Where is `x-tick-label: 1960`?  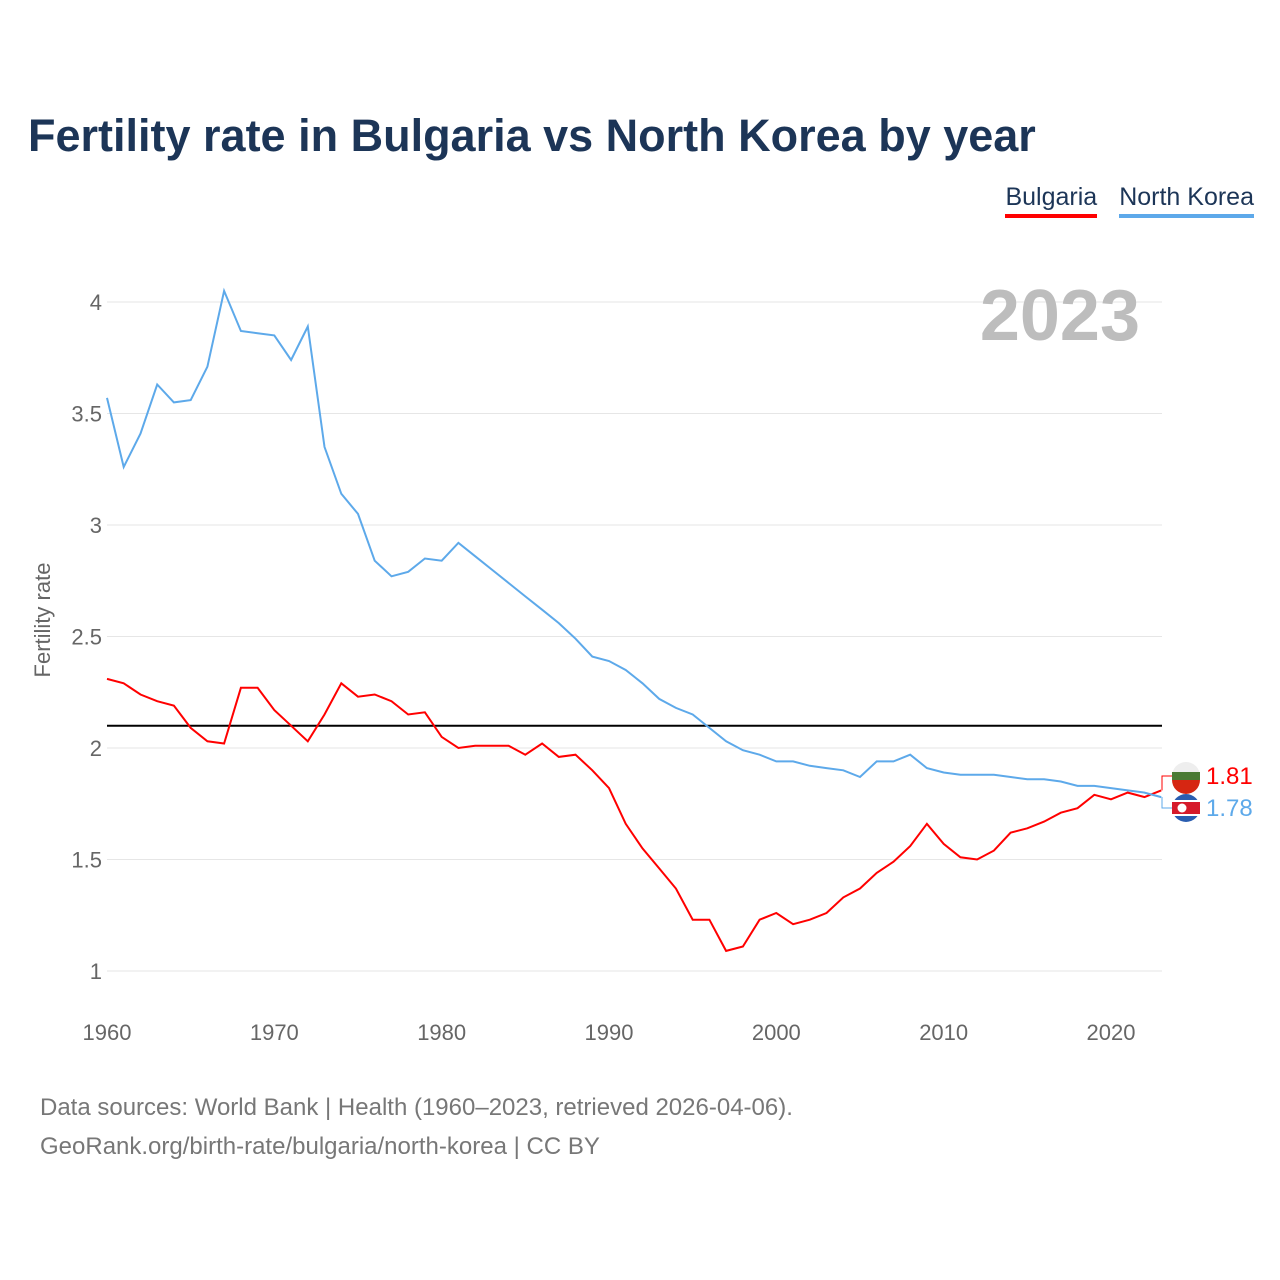 x-tick-label: 1960 is located at coordinates (107, 1032).